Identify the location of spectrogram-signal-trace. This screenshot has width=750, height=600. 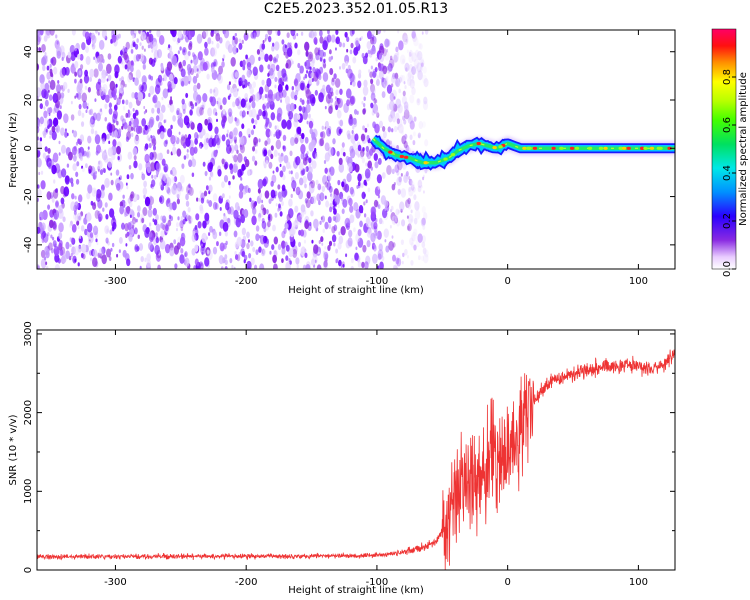
(521, 152).